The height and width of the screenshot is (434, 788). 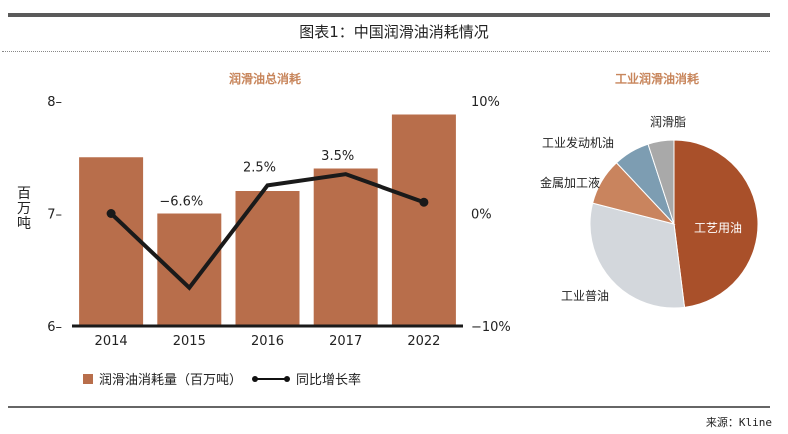 What do you see at coordinates (24, 224) in the screenshot?
I see `y-axis-label-char: 吨` at bounding box center [24, 224].